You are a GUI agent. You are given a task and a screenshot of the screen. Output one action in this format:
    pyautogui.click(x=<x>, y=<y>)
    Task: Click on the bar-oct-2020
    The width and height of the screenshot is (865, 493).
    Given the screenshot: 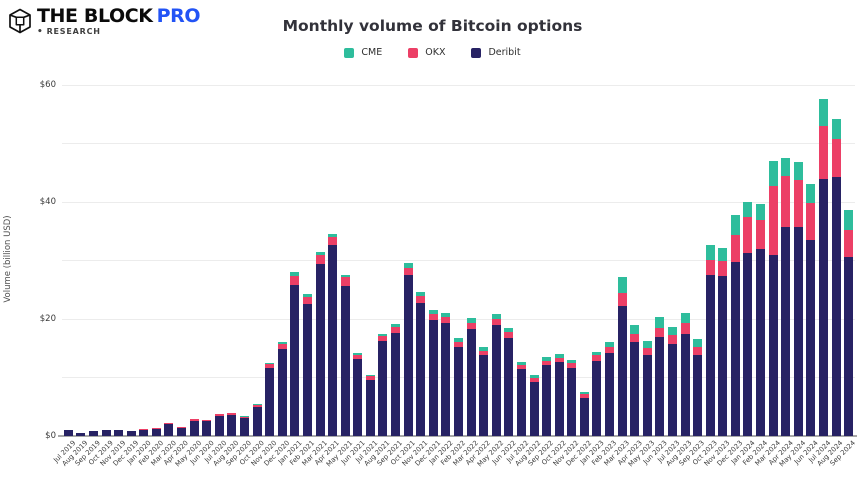 What is the action you would take?
    pyautogui.click(x=257, y=260)
    